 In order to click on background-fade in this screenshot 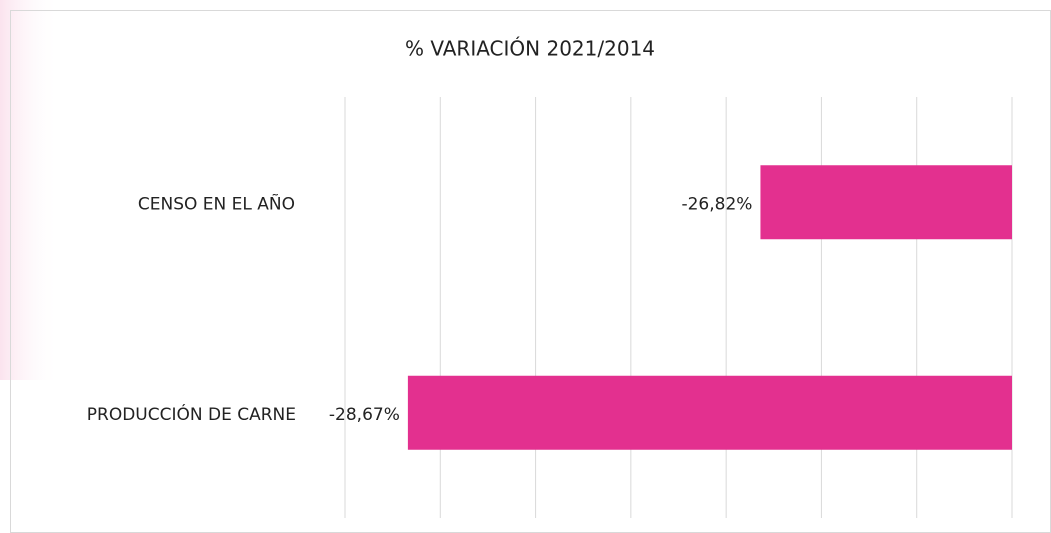, I will do `click(30, 190)`.